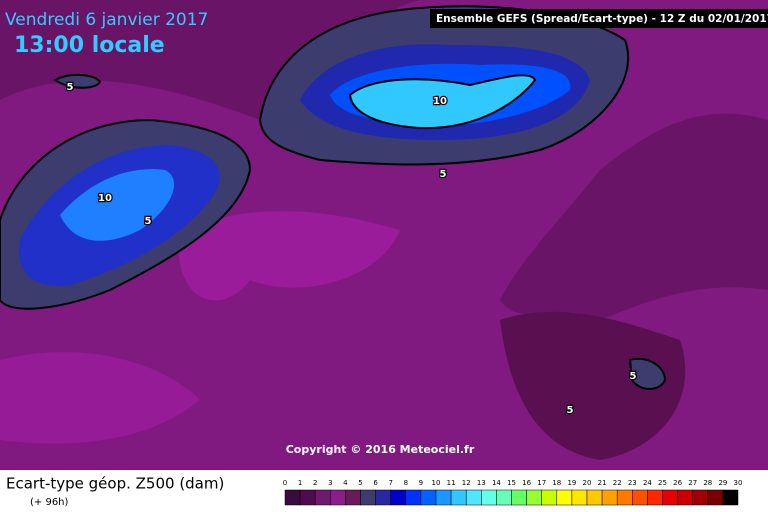 Image resolution: width=768 pixels, height=512 pixels. Describe the element at coordinates (617, 483) in the screenshot. I see `legend-tick: 22` at that location.